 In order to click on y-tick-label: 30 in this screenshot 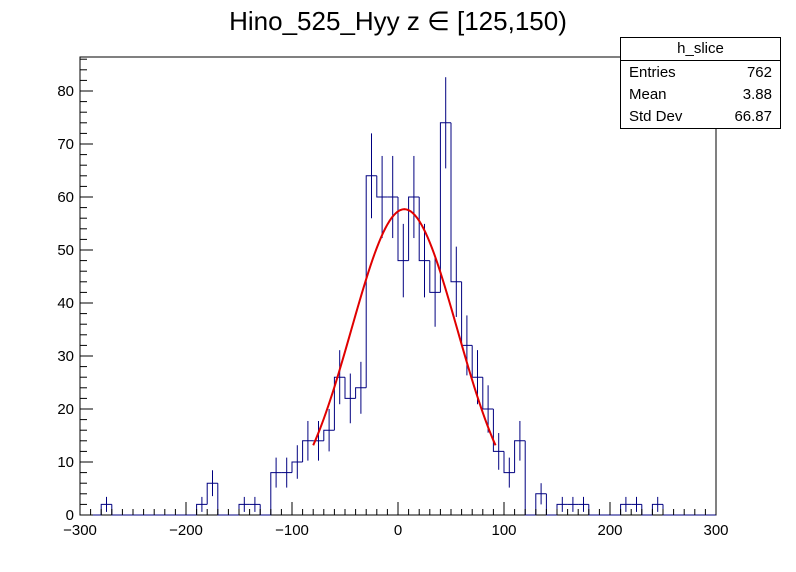, I will do `click(65, 356)`.